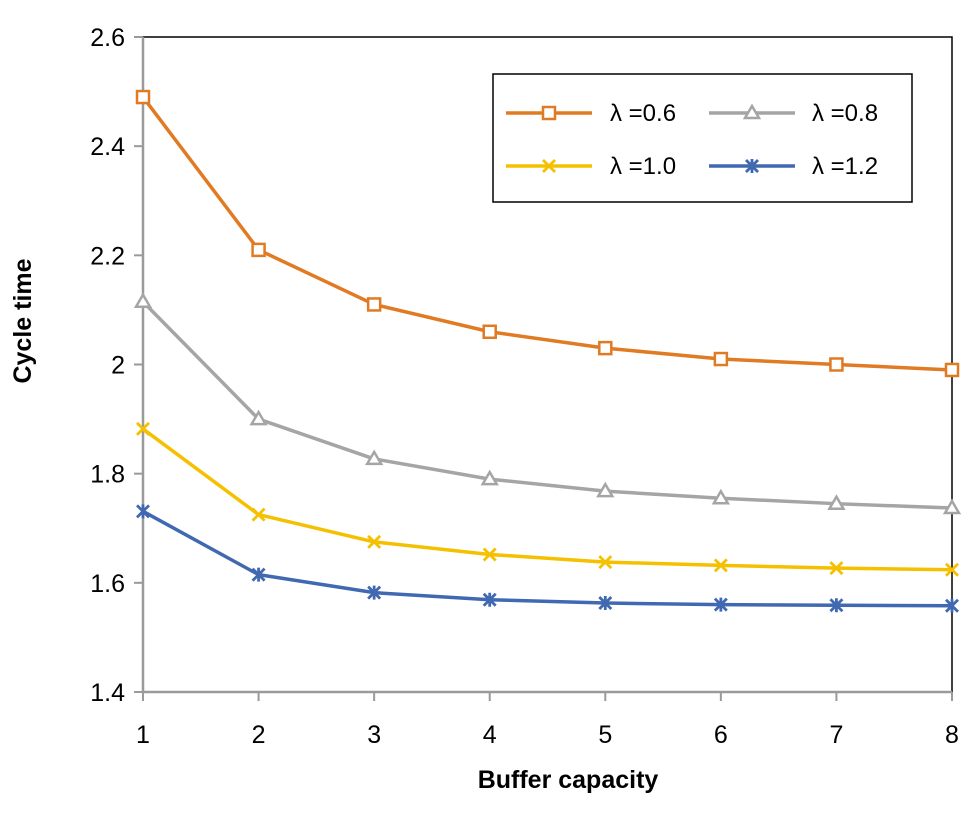  I want to click on y-tick-label: 1.4, so click(107, 693).